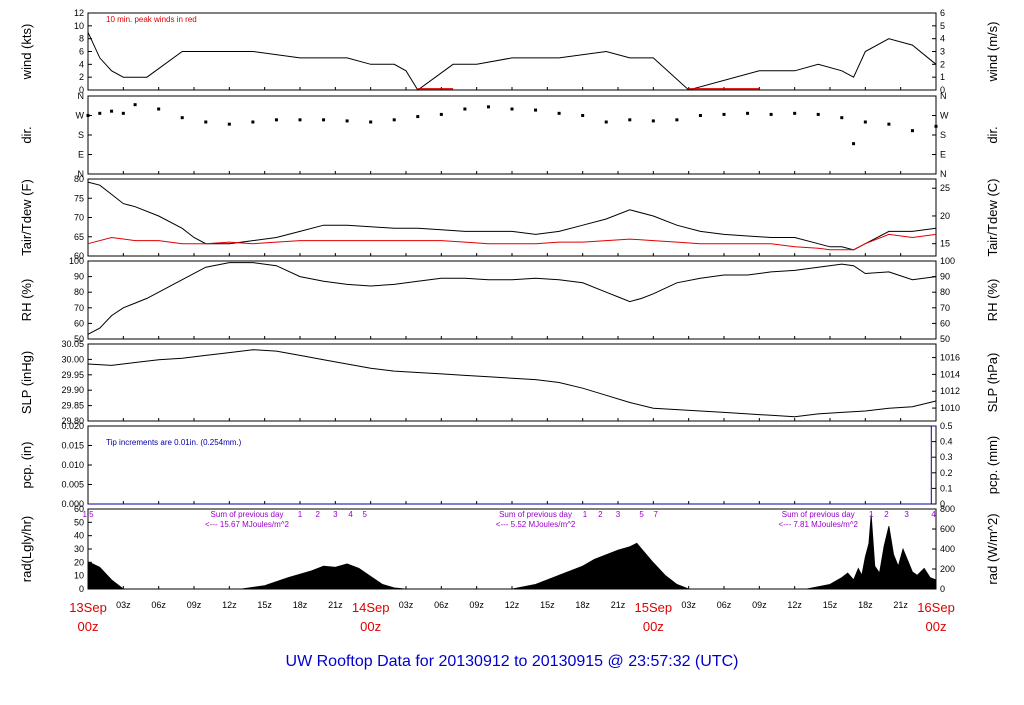 The width and height of the screenshot is (1024, 705). Describe the element at coordinates (81, 52) in the screenshot. I see `y-tick-label-left: 6` at that location.